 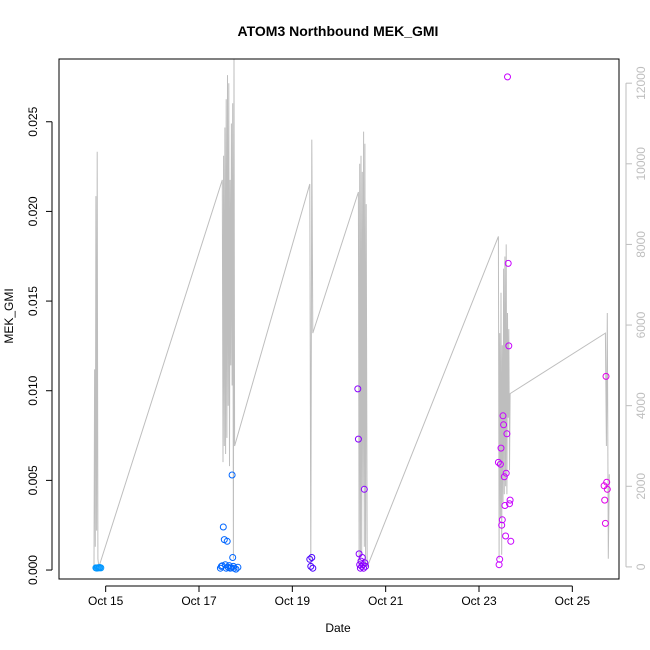 What do you see at coordinates (479, 601) in the screenshot?
I see `x-tick-label: Oct 23` at bounding box center [479, 601].